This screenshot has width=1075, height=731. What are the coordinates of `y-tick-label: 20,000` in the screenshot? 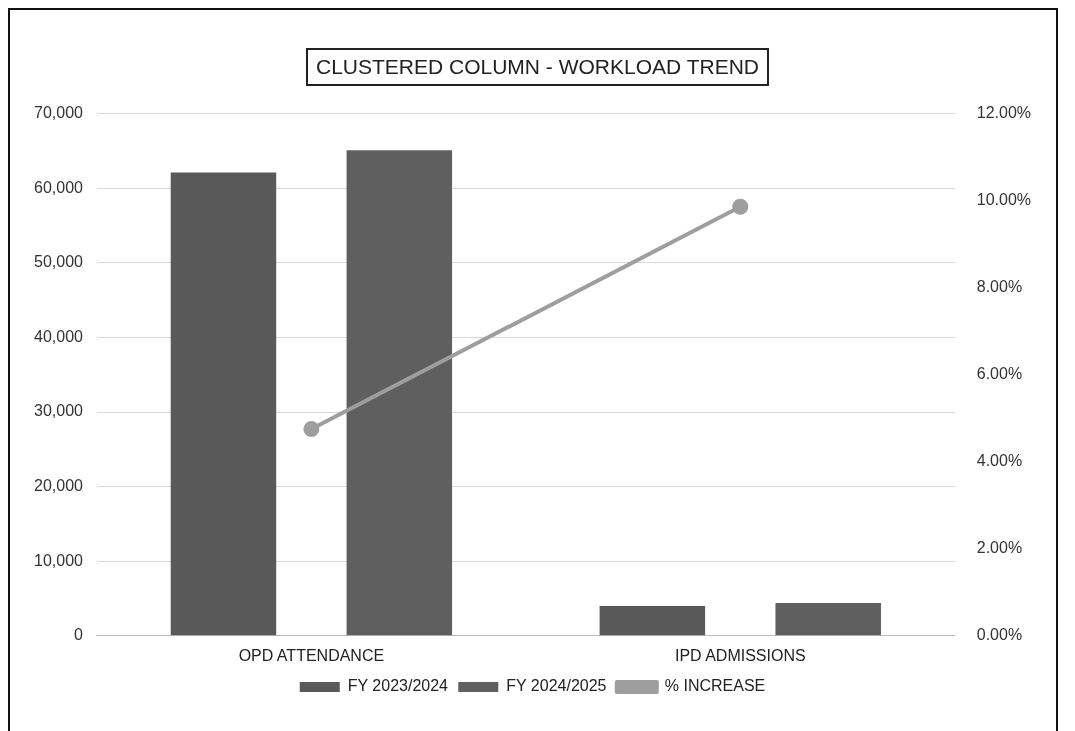 It's located at (59, 486).